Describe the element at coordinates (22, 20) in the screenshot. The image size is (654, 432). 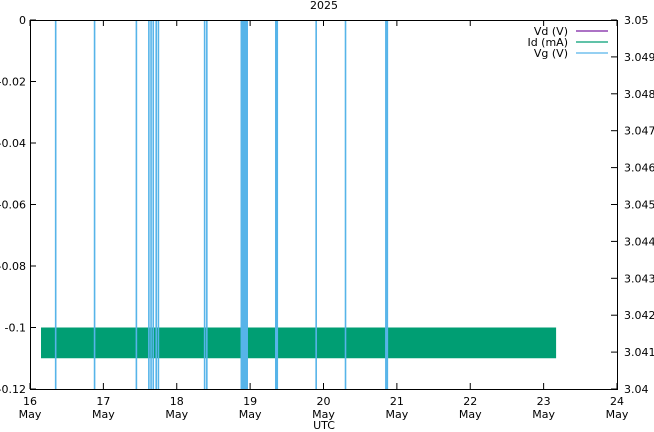
I see `y-left-tick-label: 0` at that location.